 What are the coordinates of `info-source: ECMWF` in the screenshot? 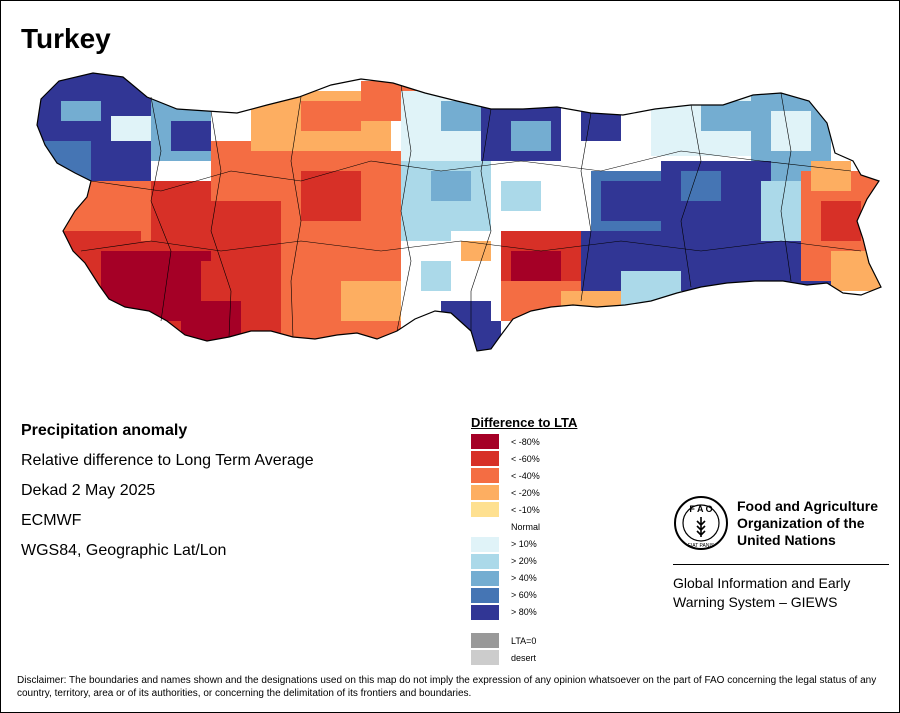 It's located at (51, 520).